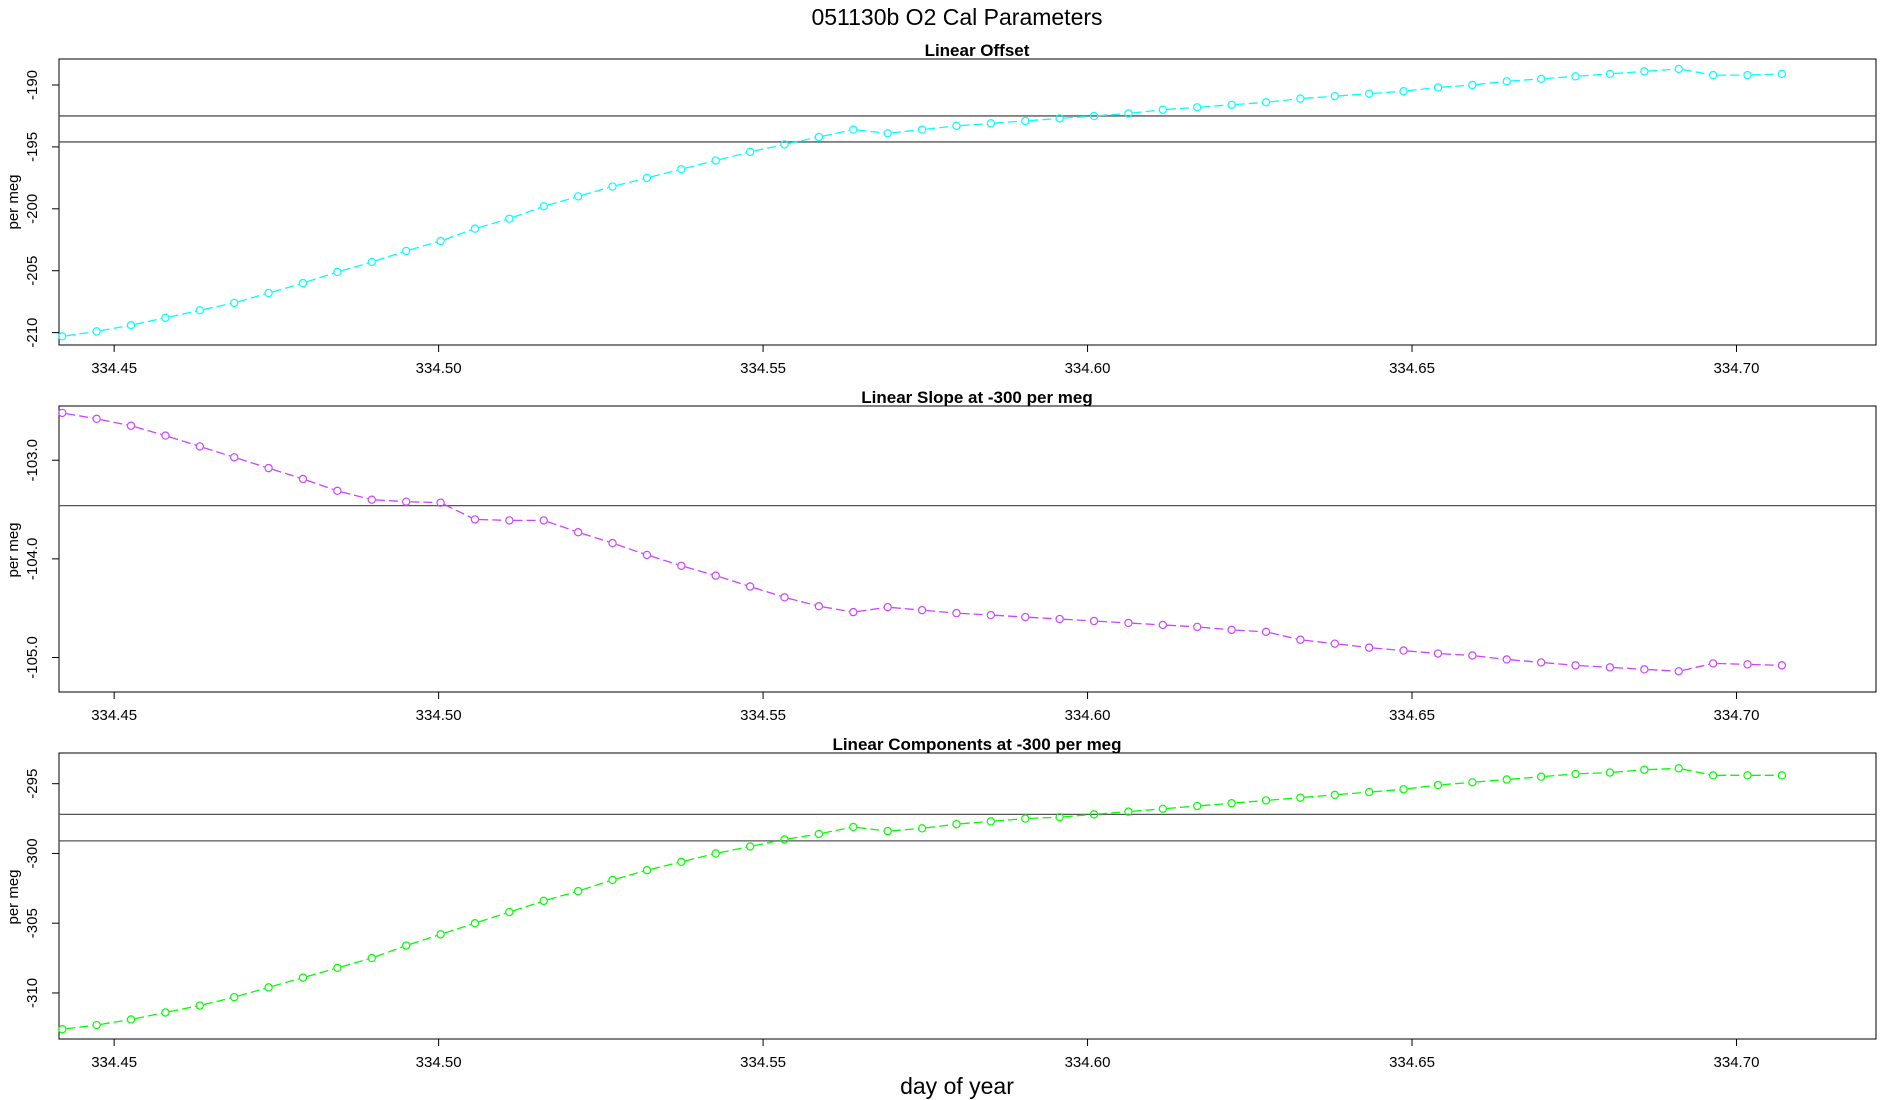 The image size is (1900, 1100). What do you see at coordinates (32, 559) in the screenshot?
I see `y-tick-label-linear-slope-2: -104.0` at bounding box center [32, 559].